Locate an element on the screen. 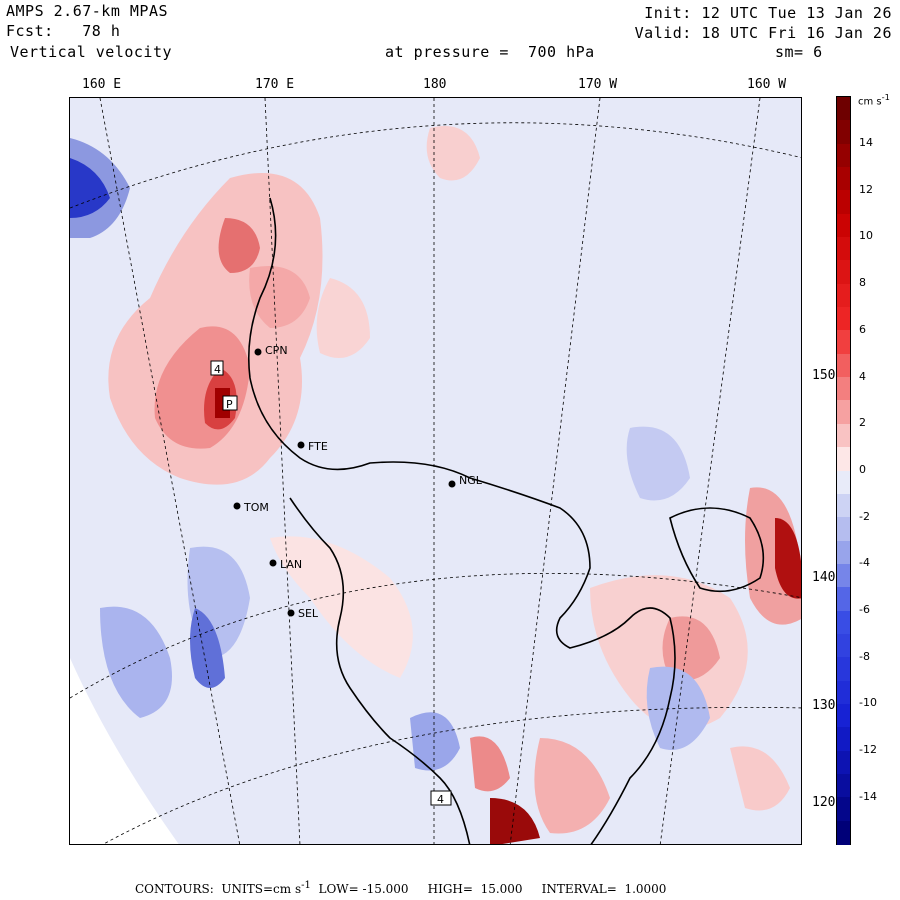 The height and width of the screenshot is (900, 900). colorbar-tick-label: -8 is located at coordinates (864, 656).